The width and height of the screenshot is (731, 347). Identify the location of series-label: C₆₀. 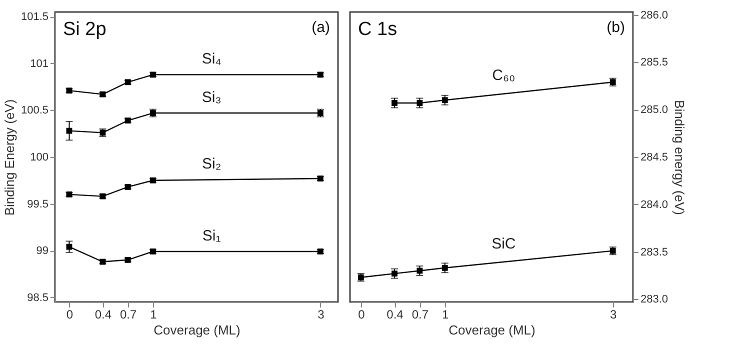
(504, 75).